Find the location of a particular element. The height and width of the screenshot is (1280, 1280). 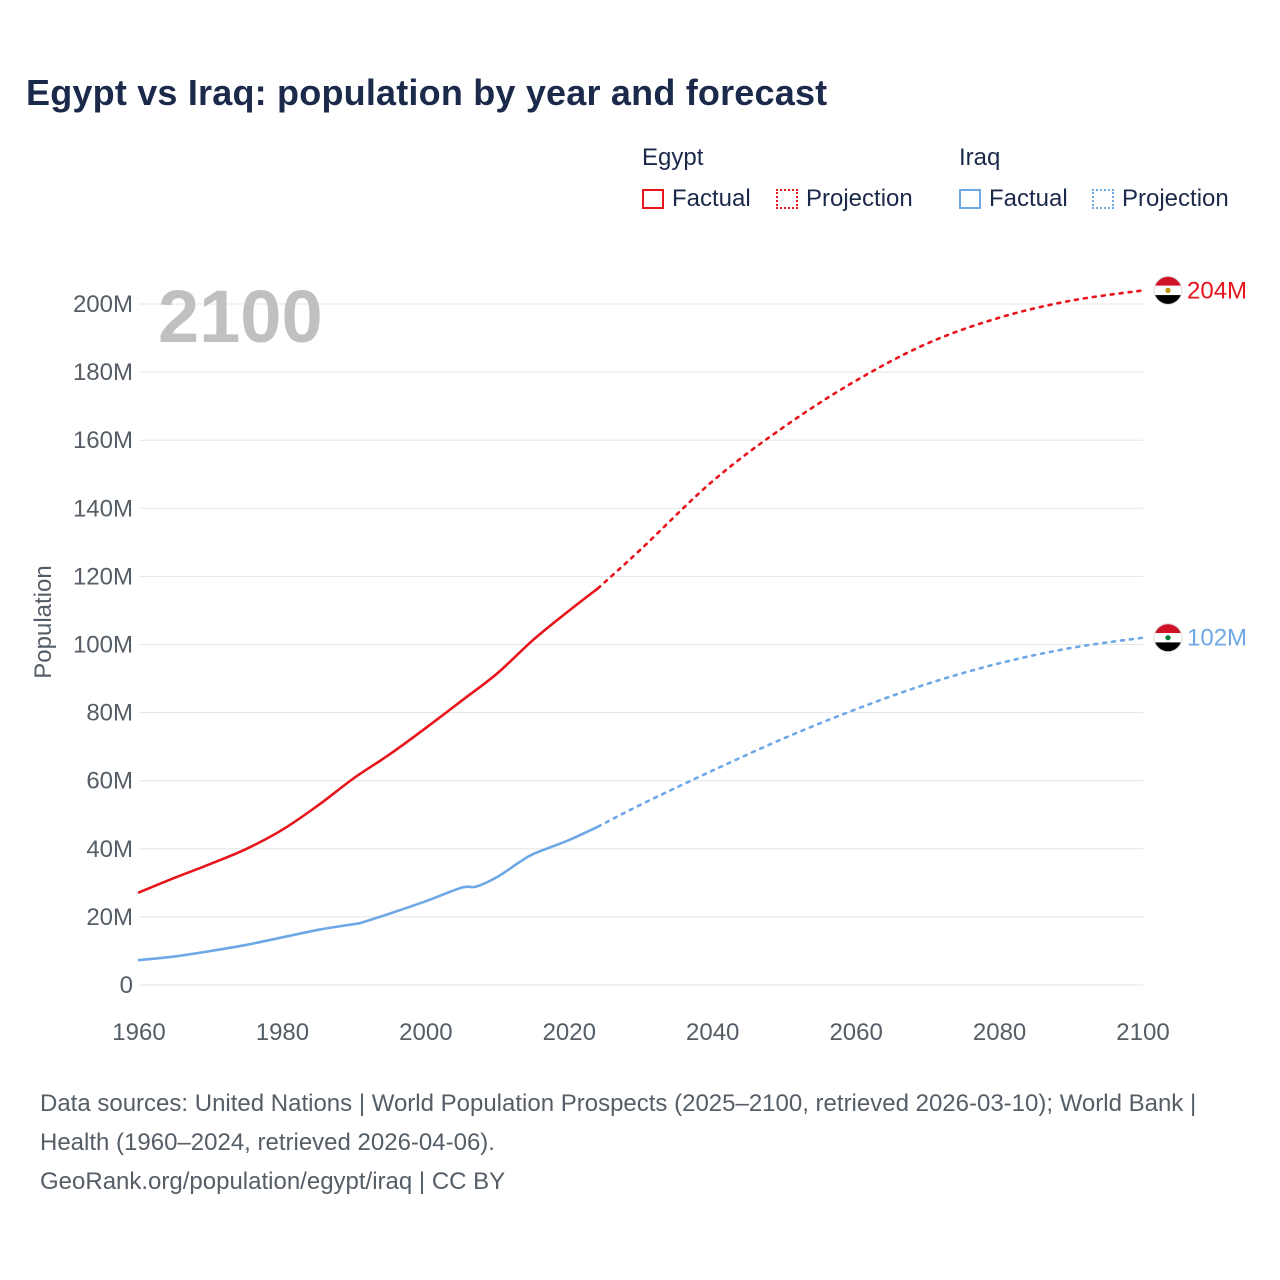

legend-iraq-projection-label: Projection is located at coordinates (1175, 198).